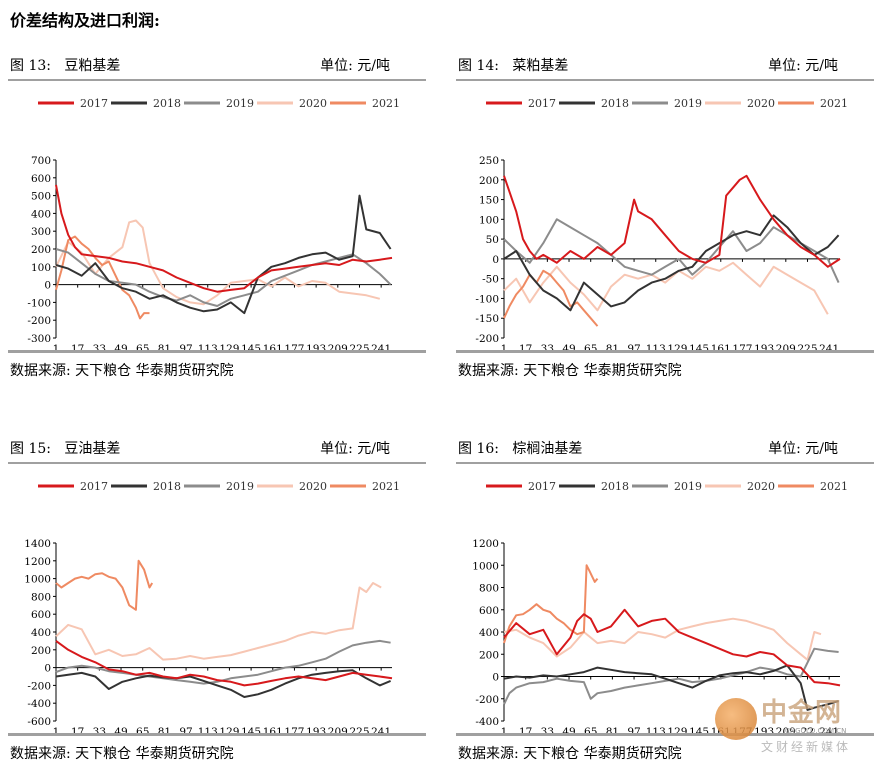 The height and width of the screenshot is (768, 877). I want to click on y-tick-label: 1000, so click(37, 580).